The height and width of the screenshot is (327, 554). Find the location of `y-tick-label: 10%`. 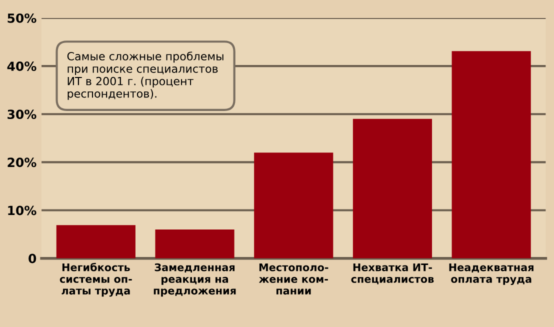

y-tick-label: 10% is located at coordinates (22, 211).